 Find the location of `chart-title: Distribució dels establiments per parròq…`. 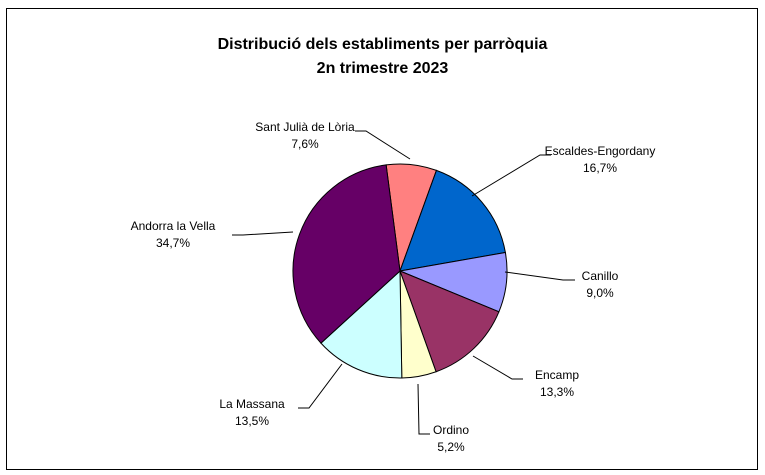

chart-title: Distribució dels establiments per parròq… is located at coordinates (382, 44).